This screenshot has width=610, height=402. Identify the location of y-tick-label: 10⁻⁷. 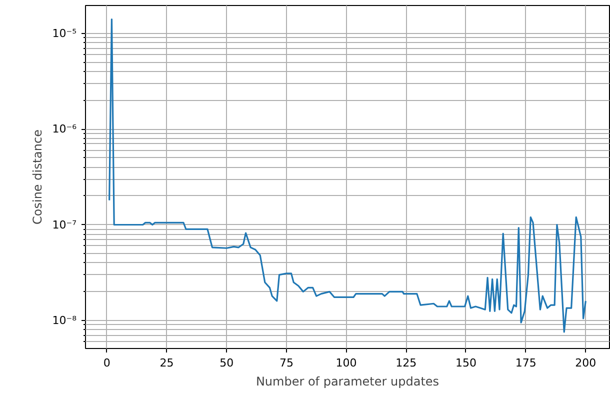
(64, 225).